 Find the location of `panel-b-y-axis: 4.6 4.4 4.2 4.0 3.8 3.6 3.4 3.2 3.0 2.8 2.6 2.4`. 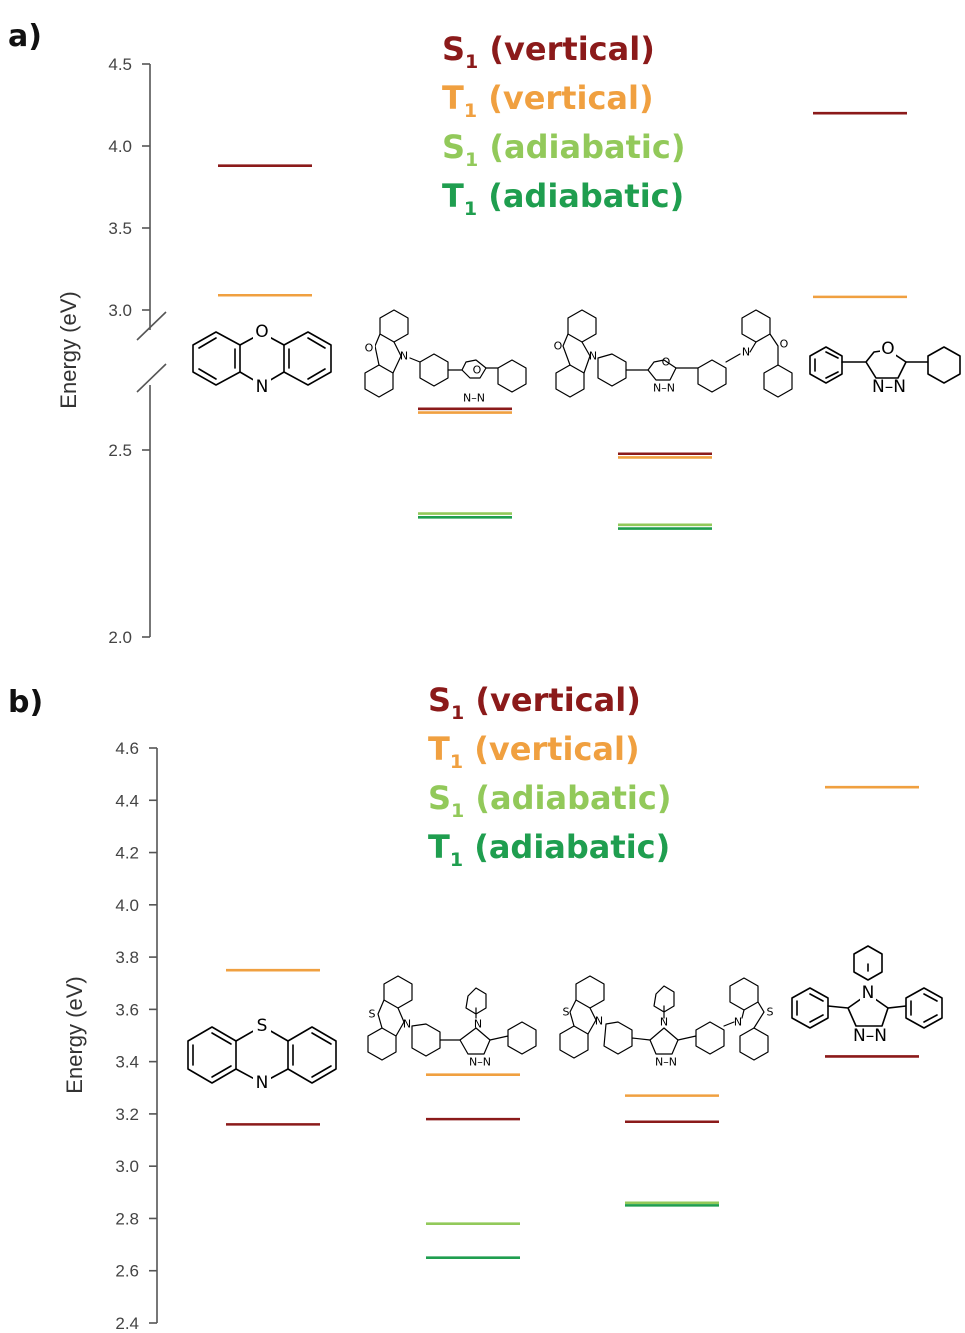

panel-b-y-axis: 4.6 4.4 4.2 4.0 3.8 3.6 3.4 3.2 3.0 2.8 2.6 2.4 is located at coordinates (136, 1036).